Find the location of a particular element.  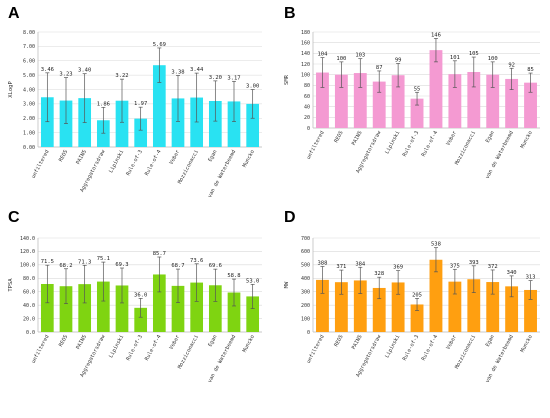

y-tick-label: 40 is located at coordinates (307, 107).